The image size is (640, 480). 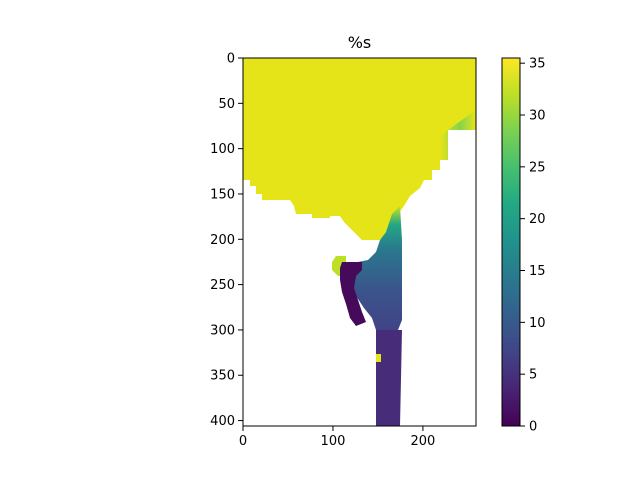 What do you see at coordinates (537, 167) in the screenshot?
I see `colorbar-tick-label: 25` at bounding box center [537, 167].